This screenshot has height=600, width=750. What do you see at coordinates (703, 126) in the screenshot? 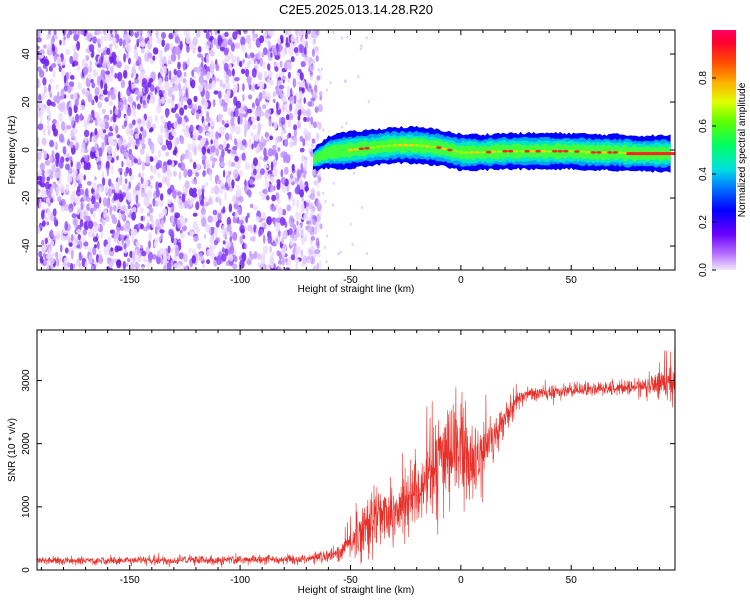
I see `colorbar-tick-label: 0.6` at bounding box center [703, 126].